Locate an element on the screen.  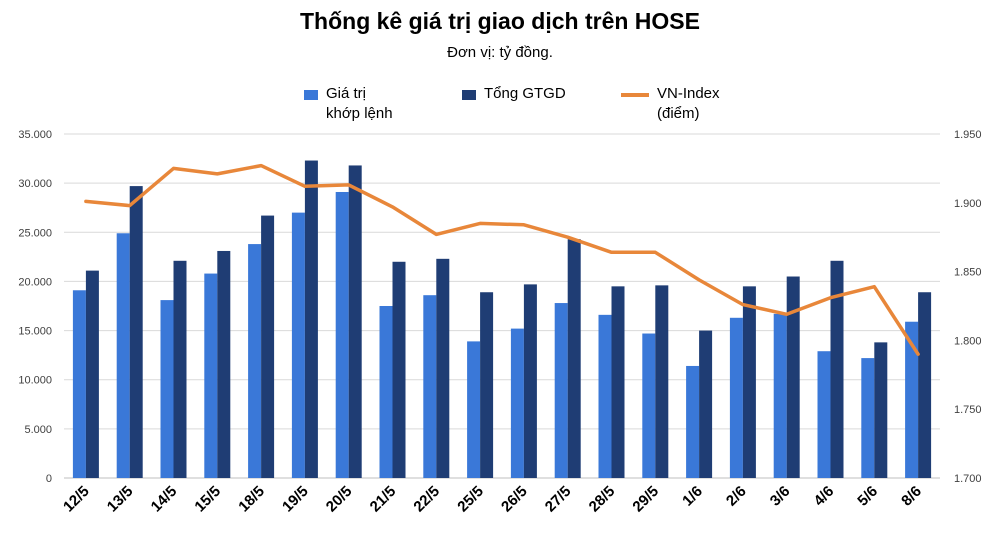
x-tick-label: 26/5 is located at coordinates (514, 499).